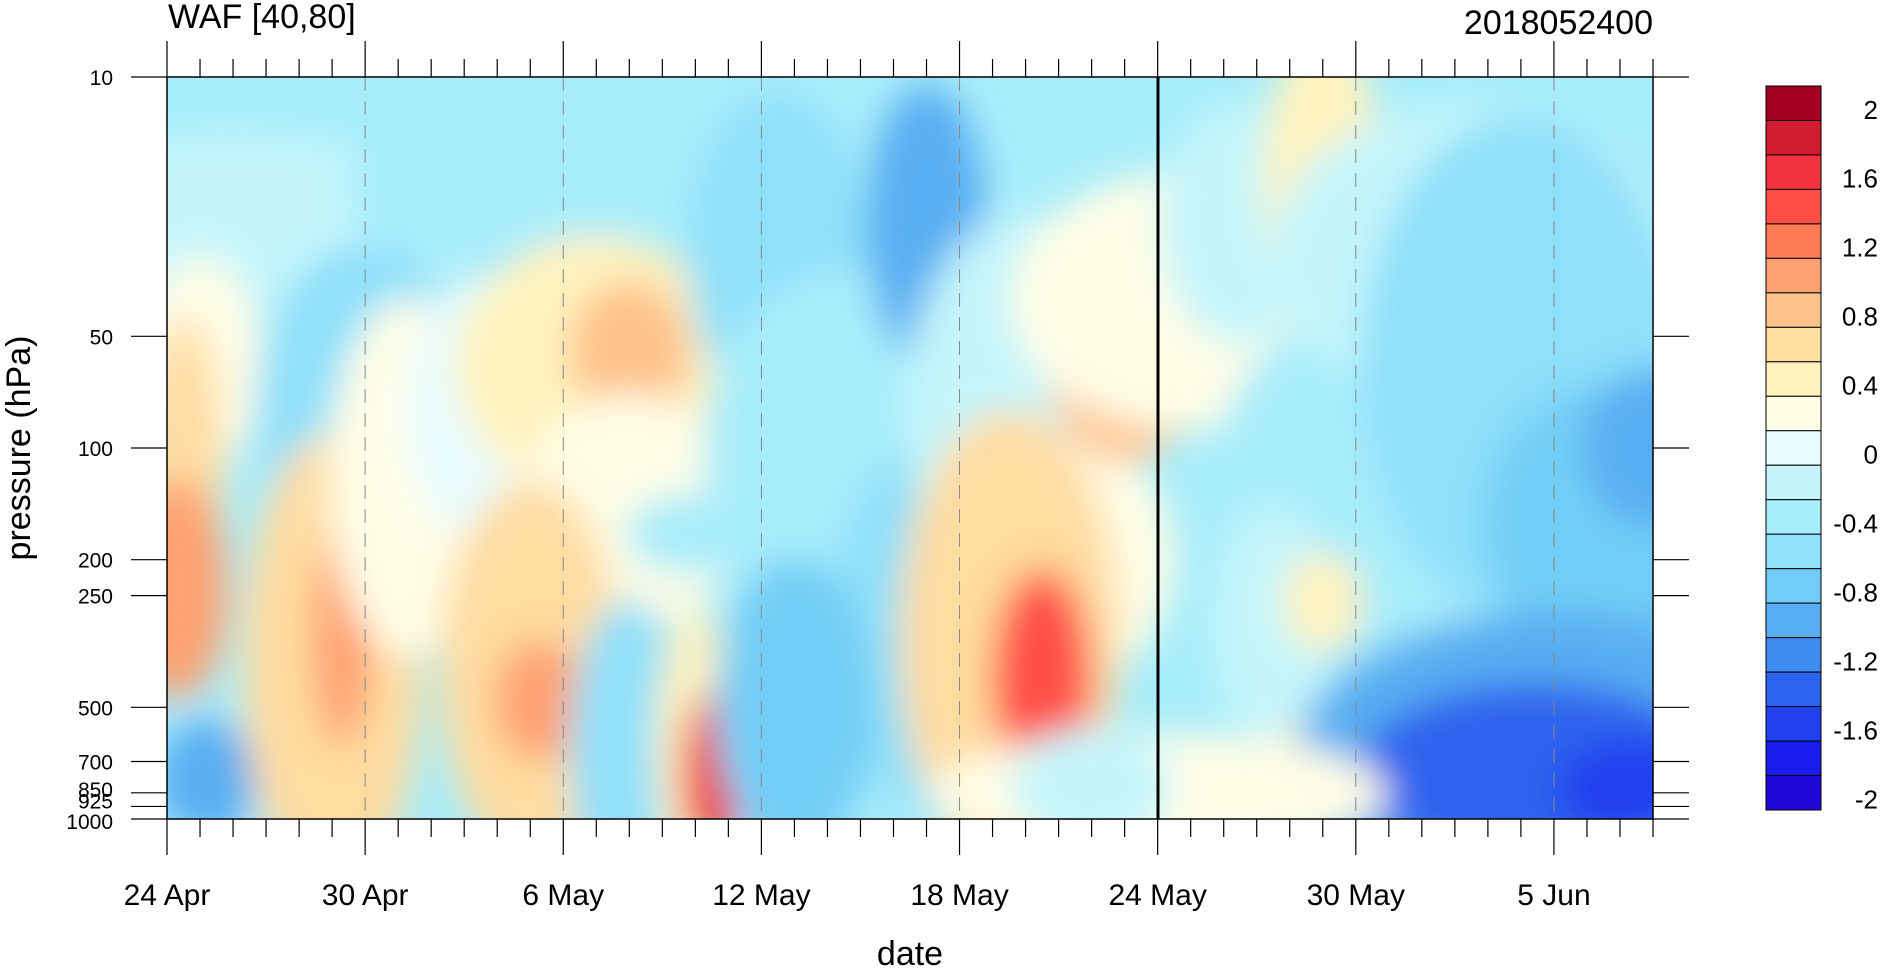 This screenshot has width=1889, height=968. What do you see at coordinates (95, 449) in the screenshot?
I see `y-tick-label: 100` at bounding box center [95, 449].